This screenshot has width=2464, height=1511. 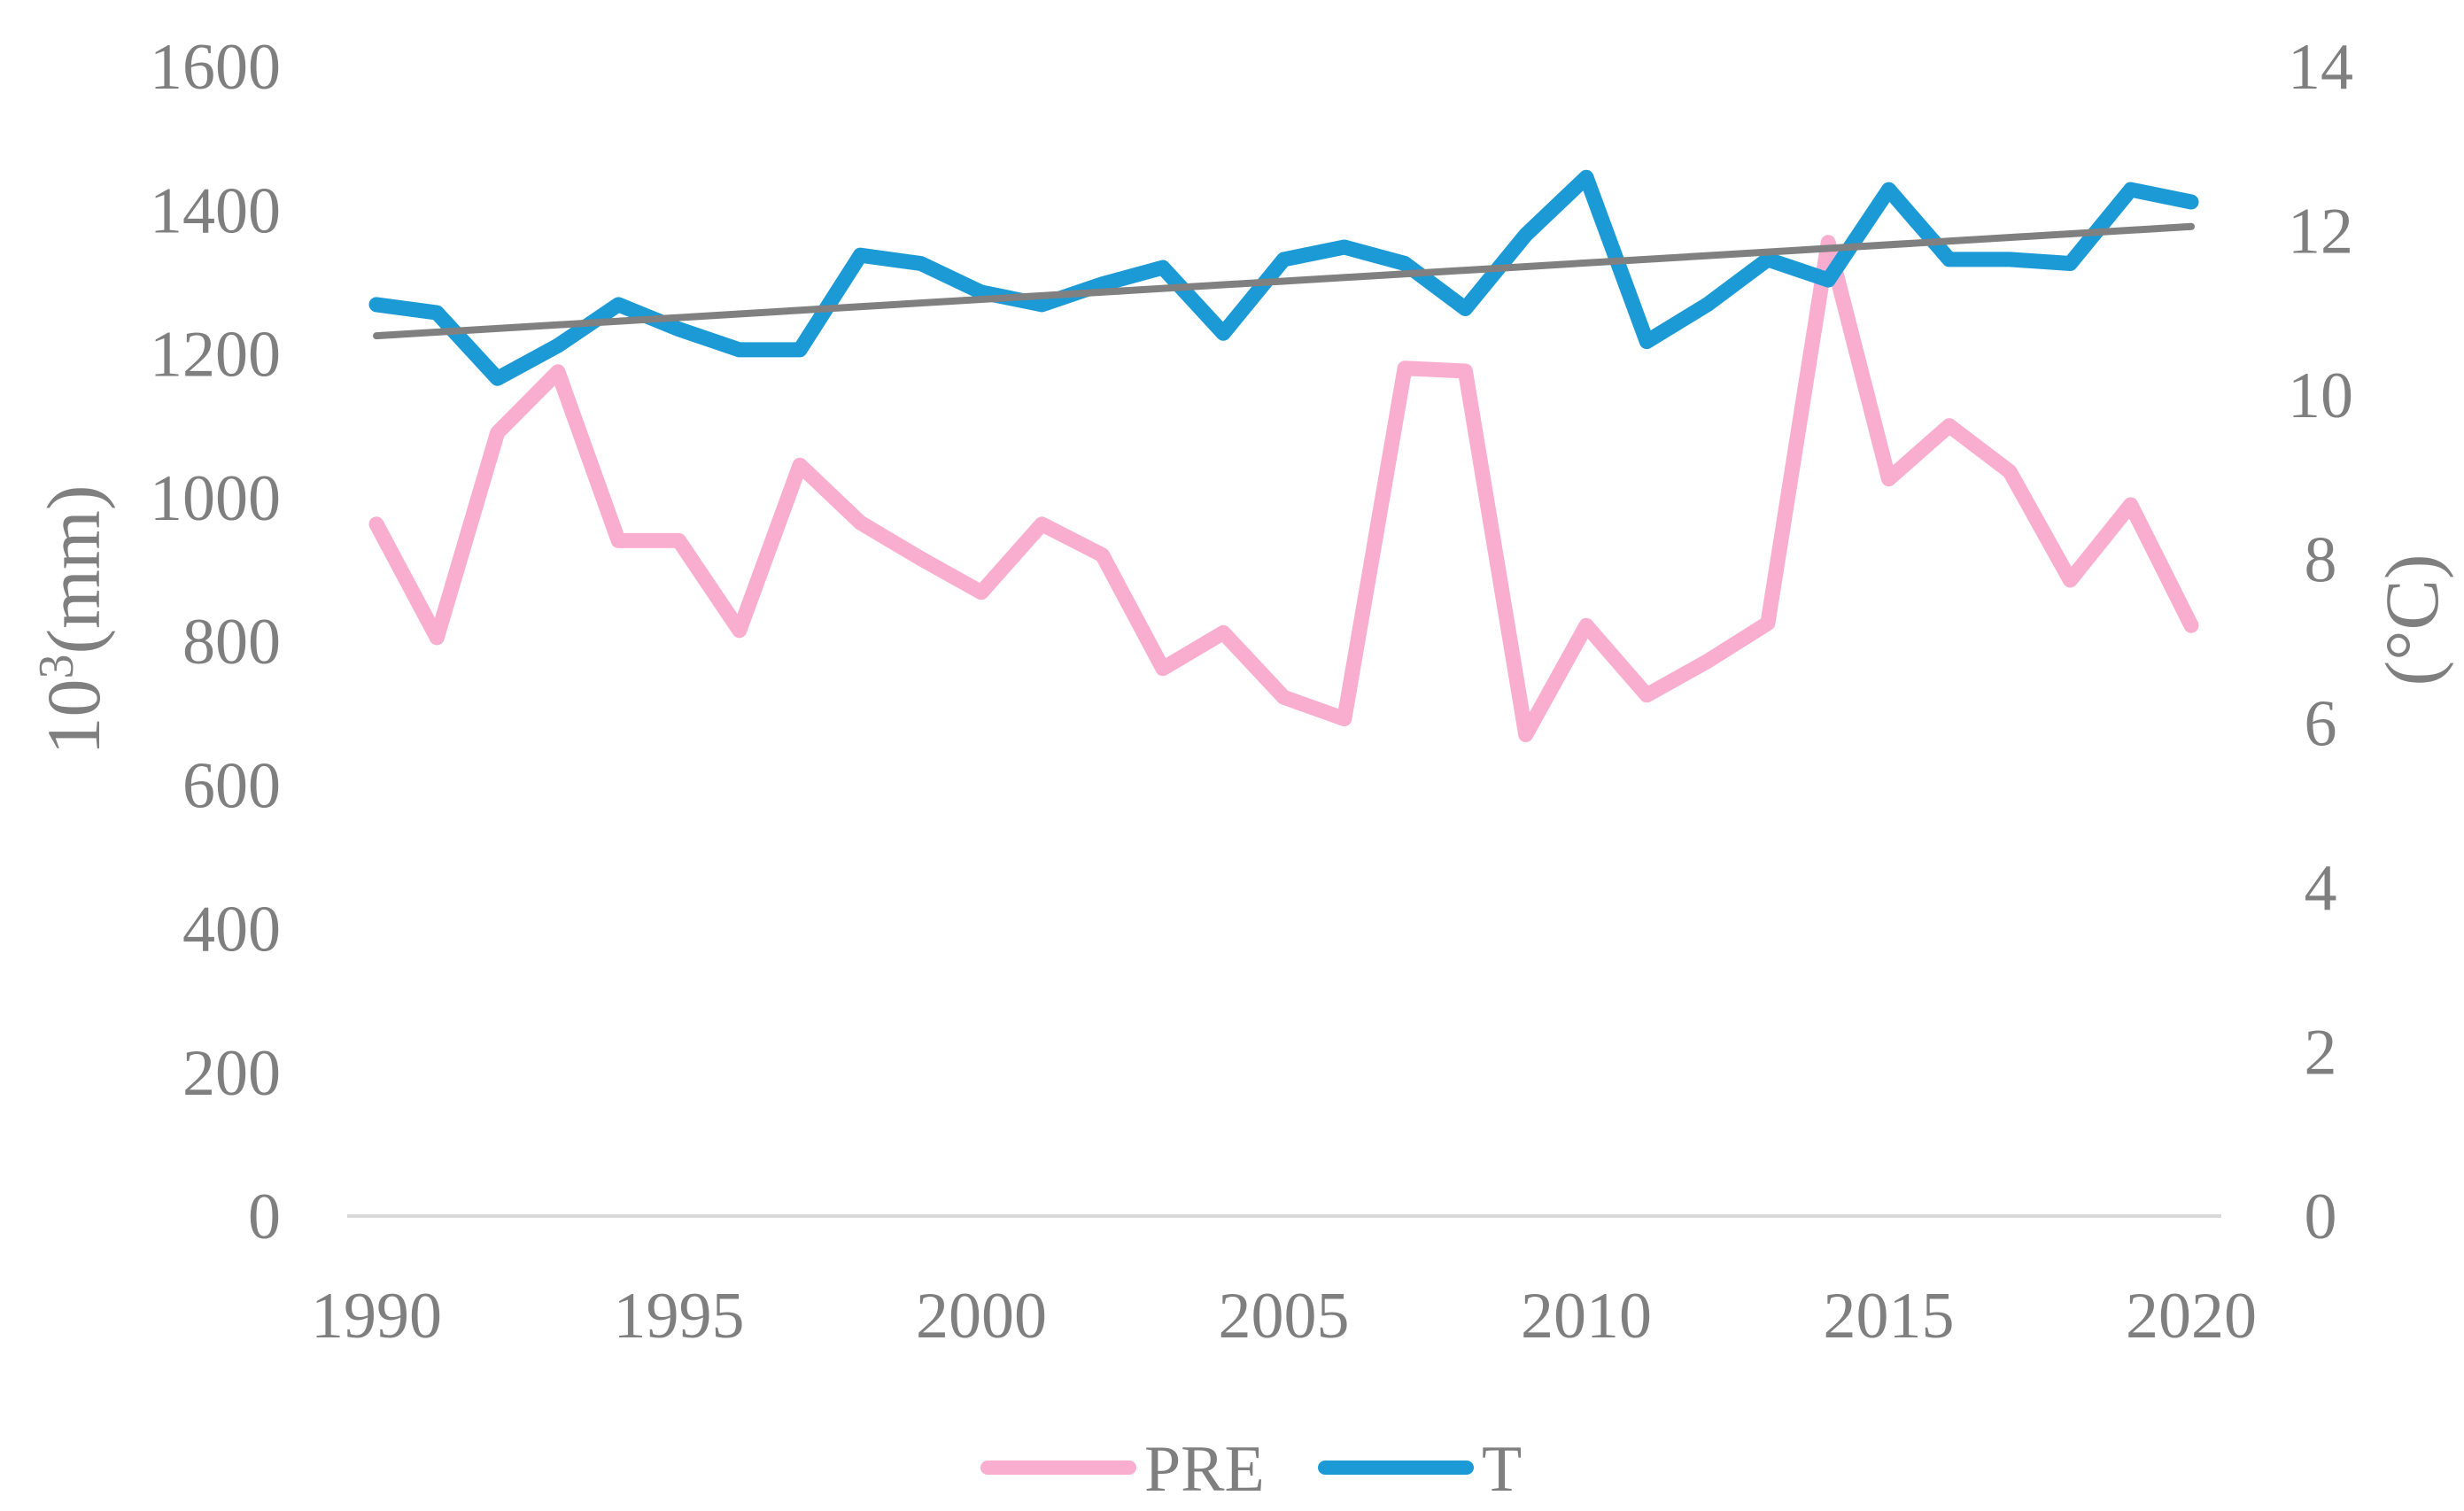 What do you see at coordinates (231, 930) in the screenshot?
I see `left-y-tick-label: 400` at bounding box center [231, 930].